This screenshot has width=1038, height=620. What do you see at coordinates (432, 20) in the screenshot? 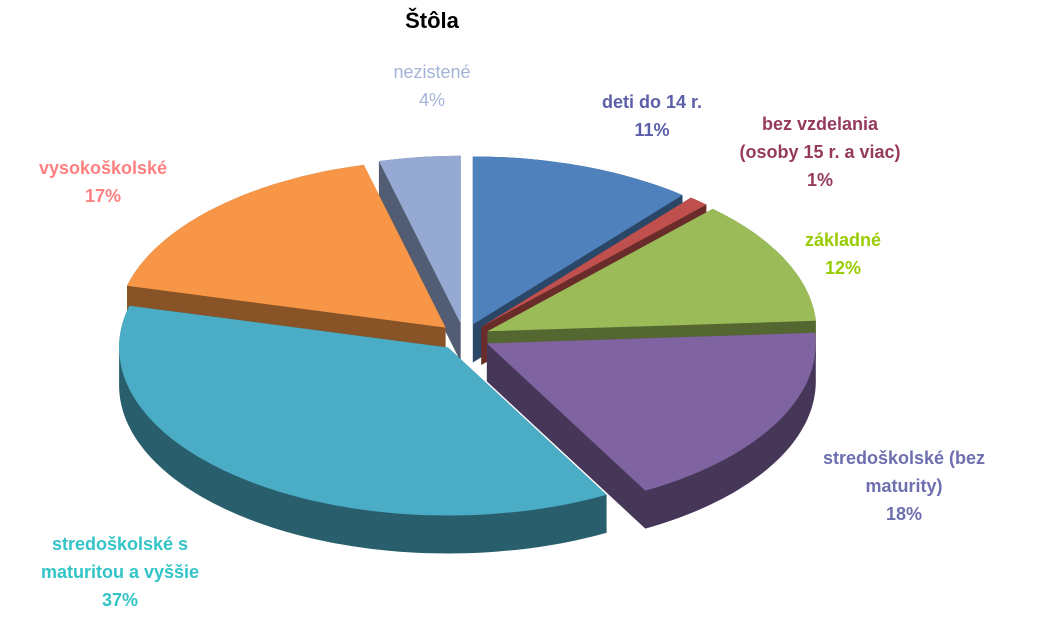
I see `chart-title: Štôla` at bounding box center [432, 20].